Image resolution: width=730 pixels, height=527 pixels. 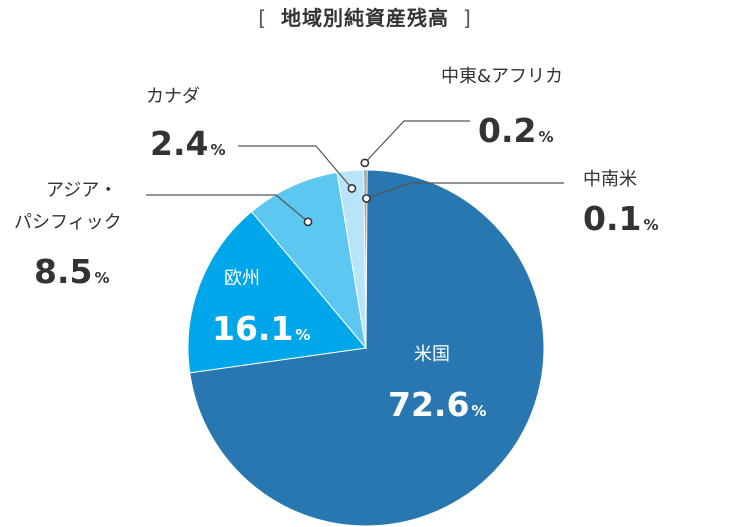 I want to click on value-label: 0.2%, so click(x=516, y=130).